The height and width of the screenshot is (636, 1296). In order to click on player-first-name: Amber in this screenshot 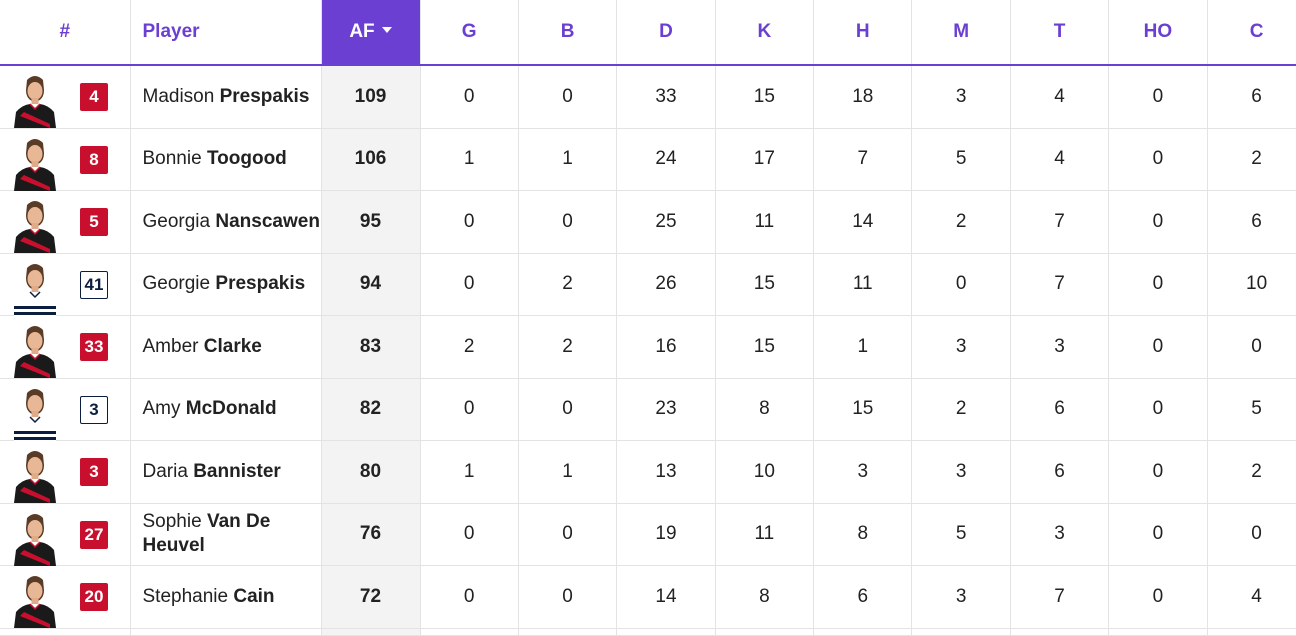, I will do `click(170, 346)`.